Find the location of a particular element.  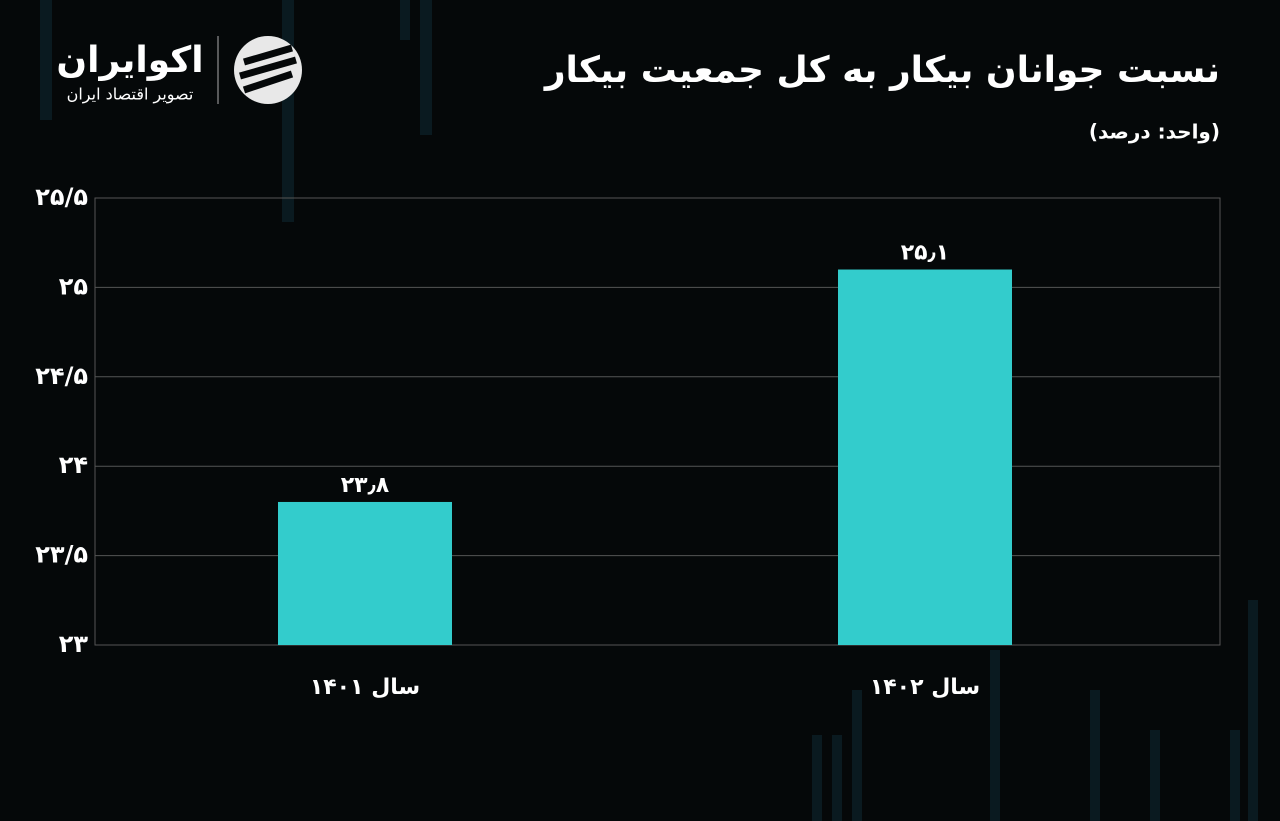

y-tick-label: ۲۵ is located at coordinates (73, 286).